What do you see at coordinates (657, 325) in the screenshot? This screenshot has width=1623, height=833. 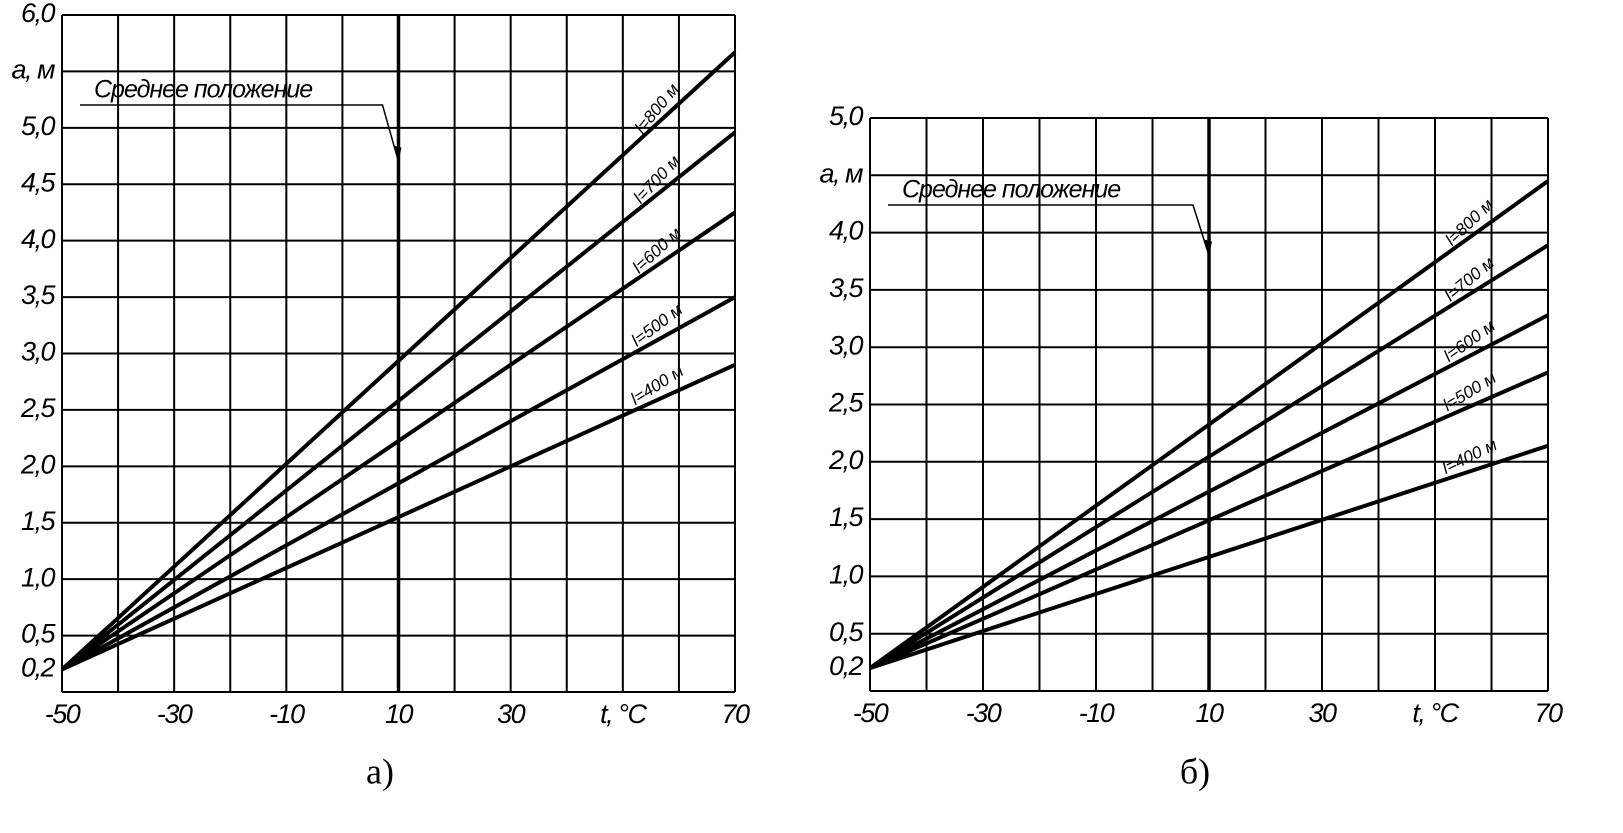 I see `series-label: l=500 м` at bounding box center [657, 325].